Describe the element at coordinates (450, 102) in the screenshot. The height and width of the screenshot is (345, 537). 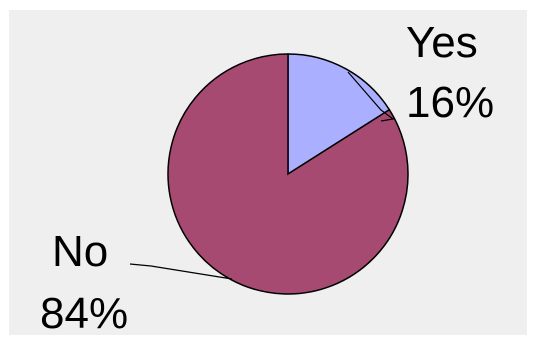
I see `slice-value-yes: 16%` at that location.